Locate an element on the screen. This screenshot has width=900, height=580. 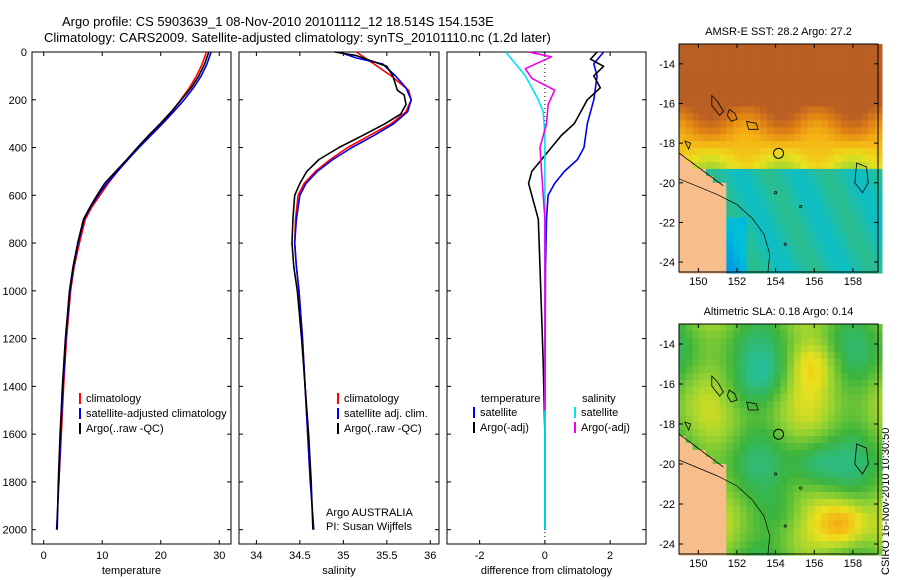
depth-tick-label: 1800 is located at coordinates (15, 483).